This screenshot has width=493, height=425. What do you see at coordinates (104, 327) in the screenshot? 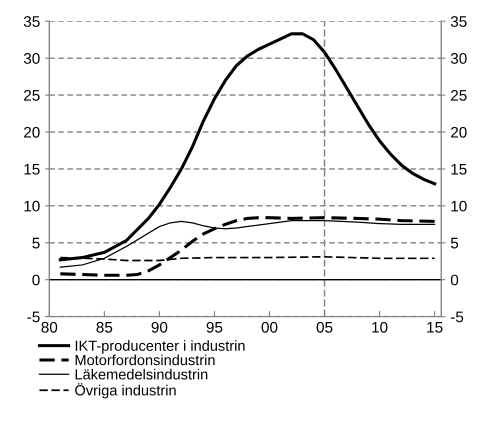
I see `x-tick-label: 85` at bounding box center [104, 327].